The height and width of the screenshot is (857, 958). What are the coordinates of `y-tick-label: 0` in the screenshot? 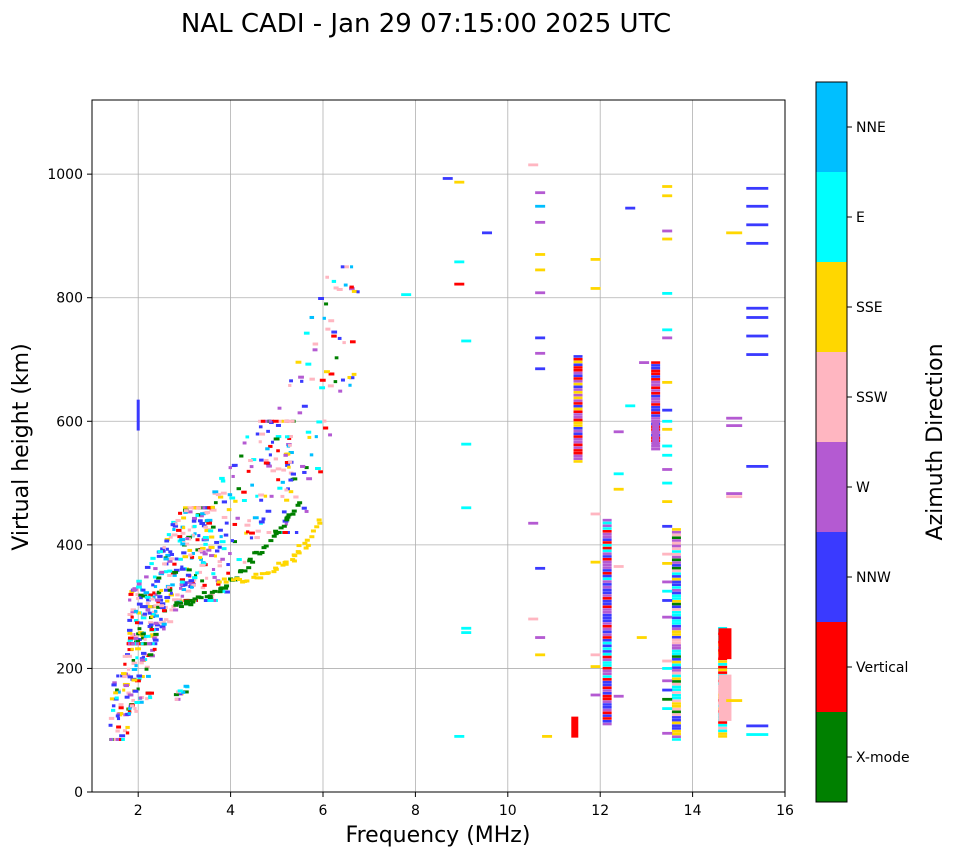 It's located at (78, 793).